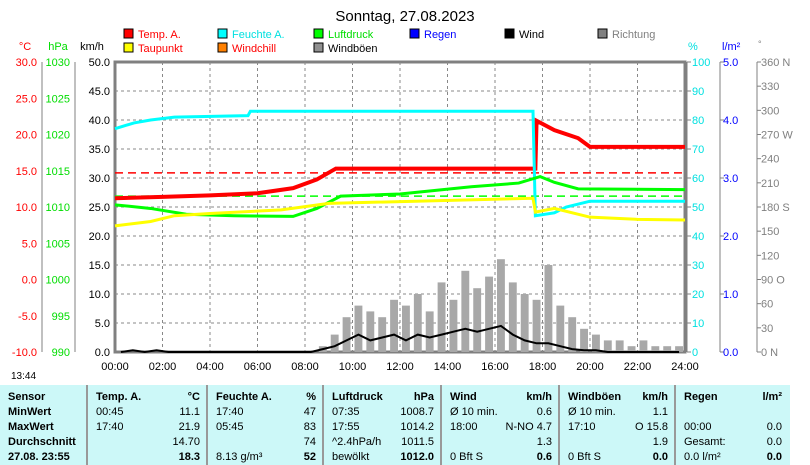  What do you see at coordinates (193, 397) in the screenshot?
I see `cell-value: °C` at bounding box center [193, 397].